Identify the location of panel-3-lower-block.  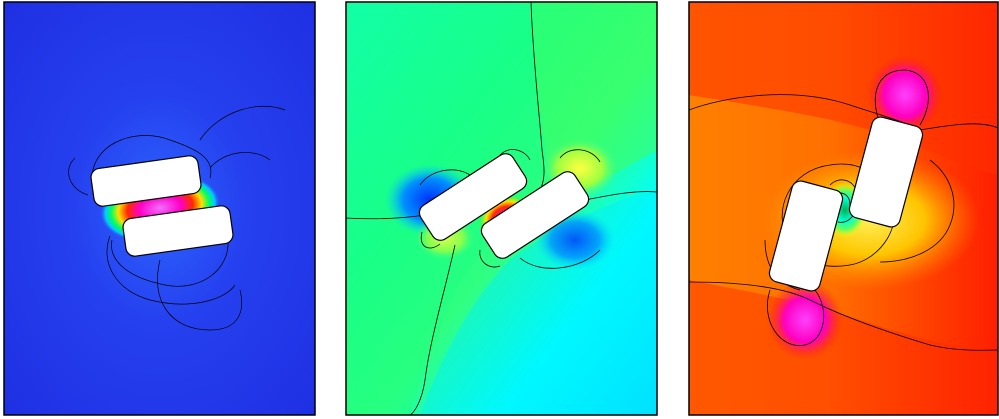
(806, 236).